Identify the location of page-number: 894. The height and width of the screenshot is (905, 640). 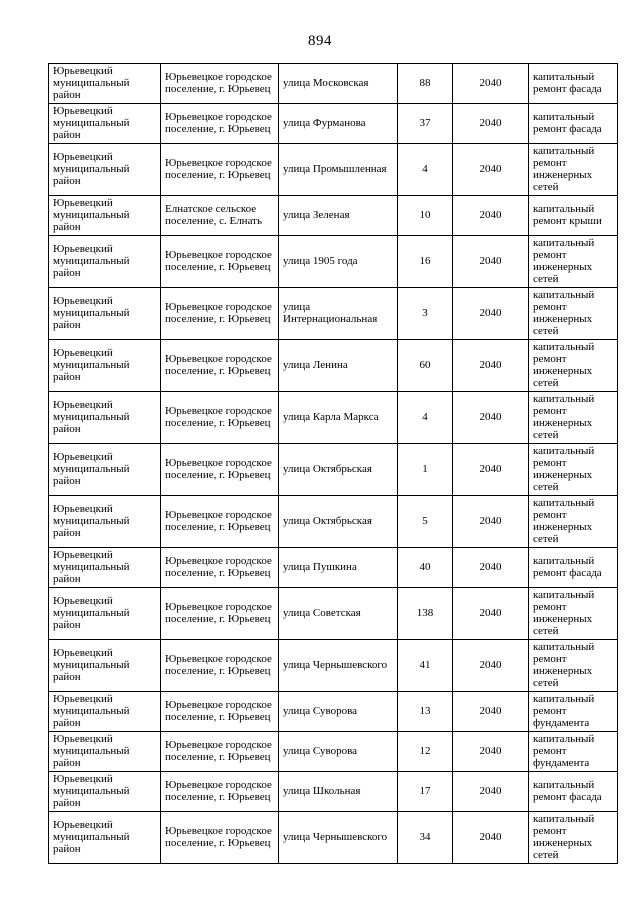
(320, 41).